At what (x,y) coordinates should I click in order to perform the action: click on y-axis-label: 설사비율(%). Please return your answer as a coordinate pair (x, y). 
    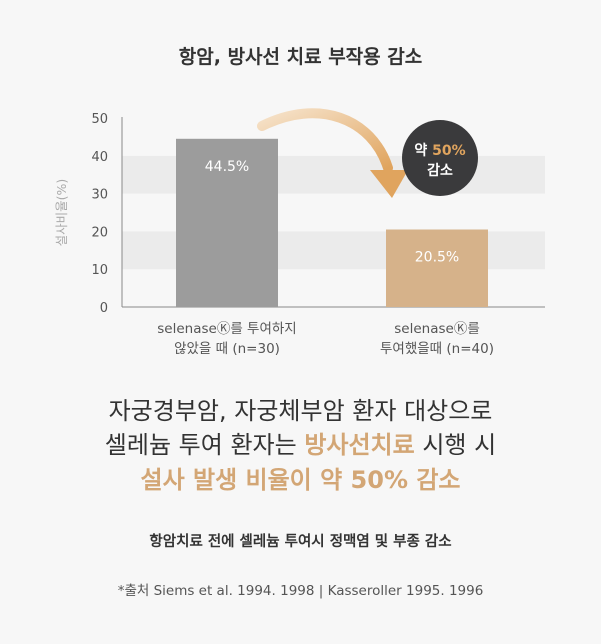
    Looking at the image, I should click on (61, 213).